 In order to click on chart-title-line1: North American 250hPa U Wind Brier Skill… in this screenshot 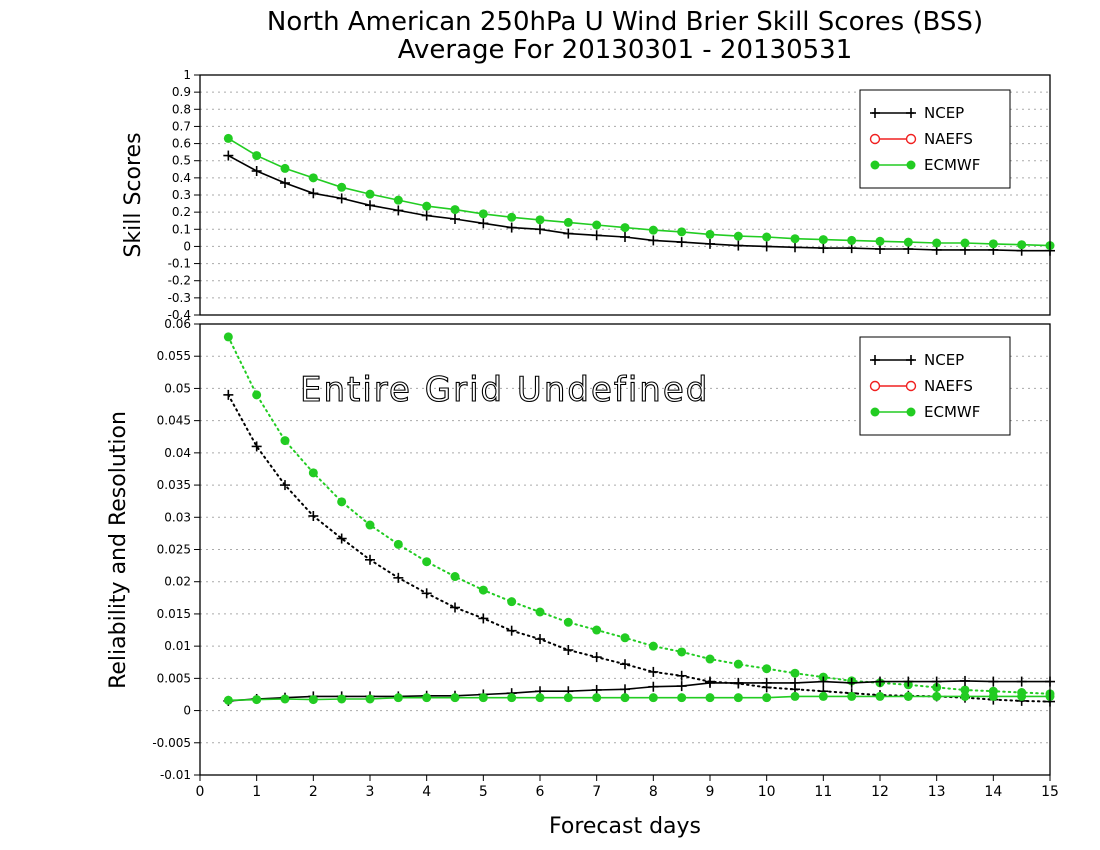, I will do `click(625, 22)`.